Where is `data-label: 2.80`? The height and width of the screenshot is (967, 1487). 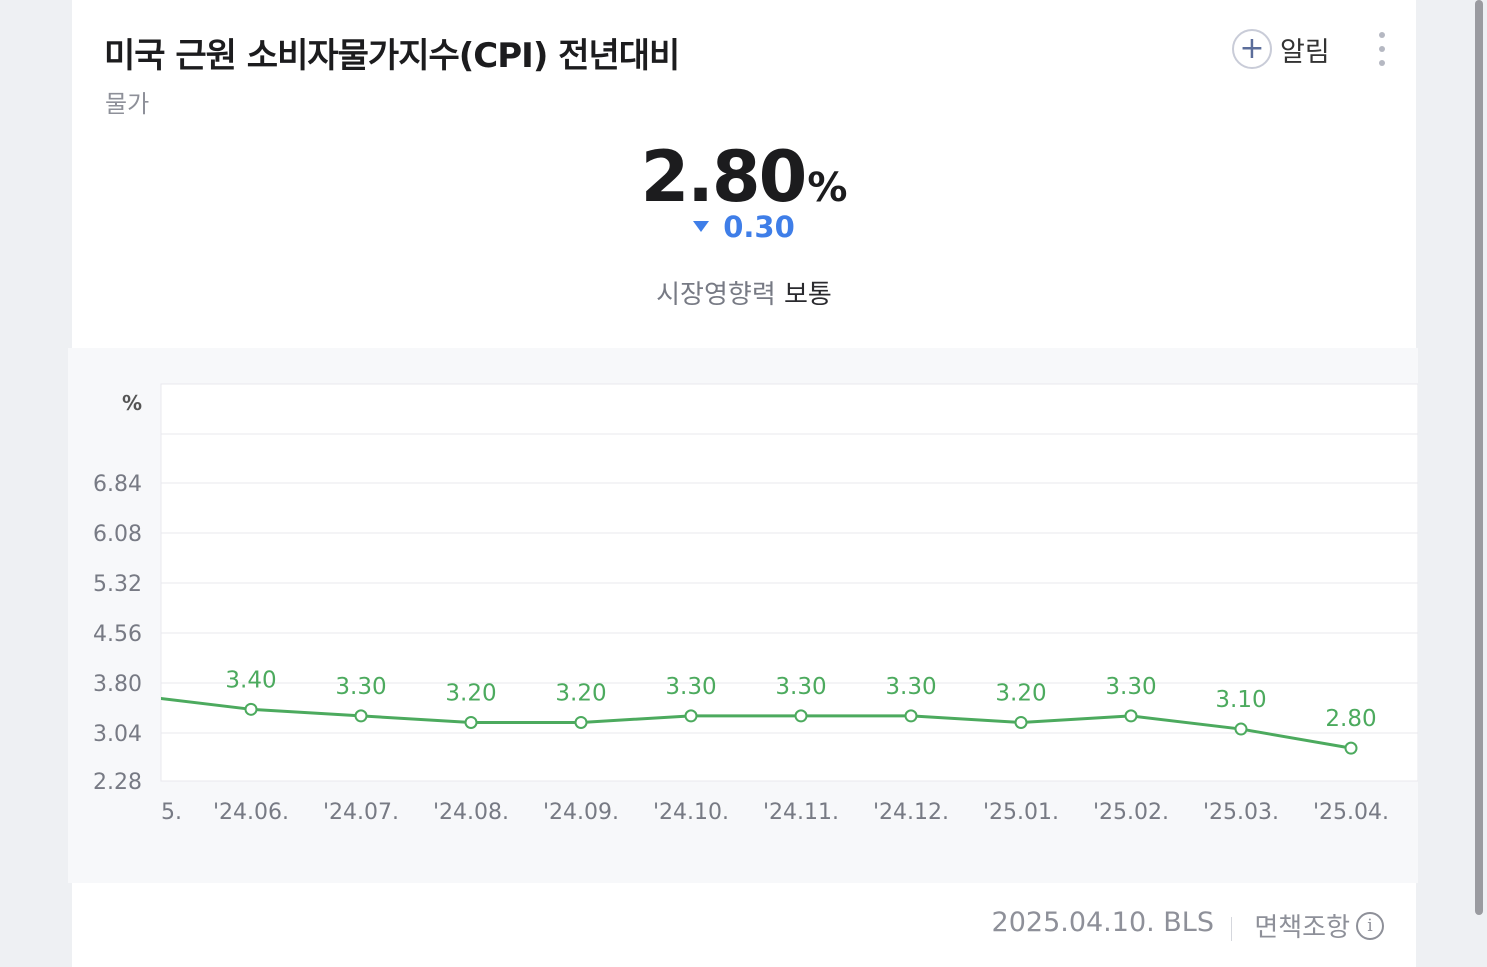 data-label: 2.80 is located at coordinates (1350, 719).